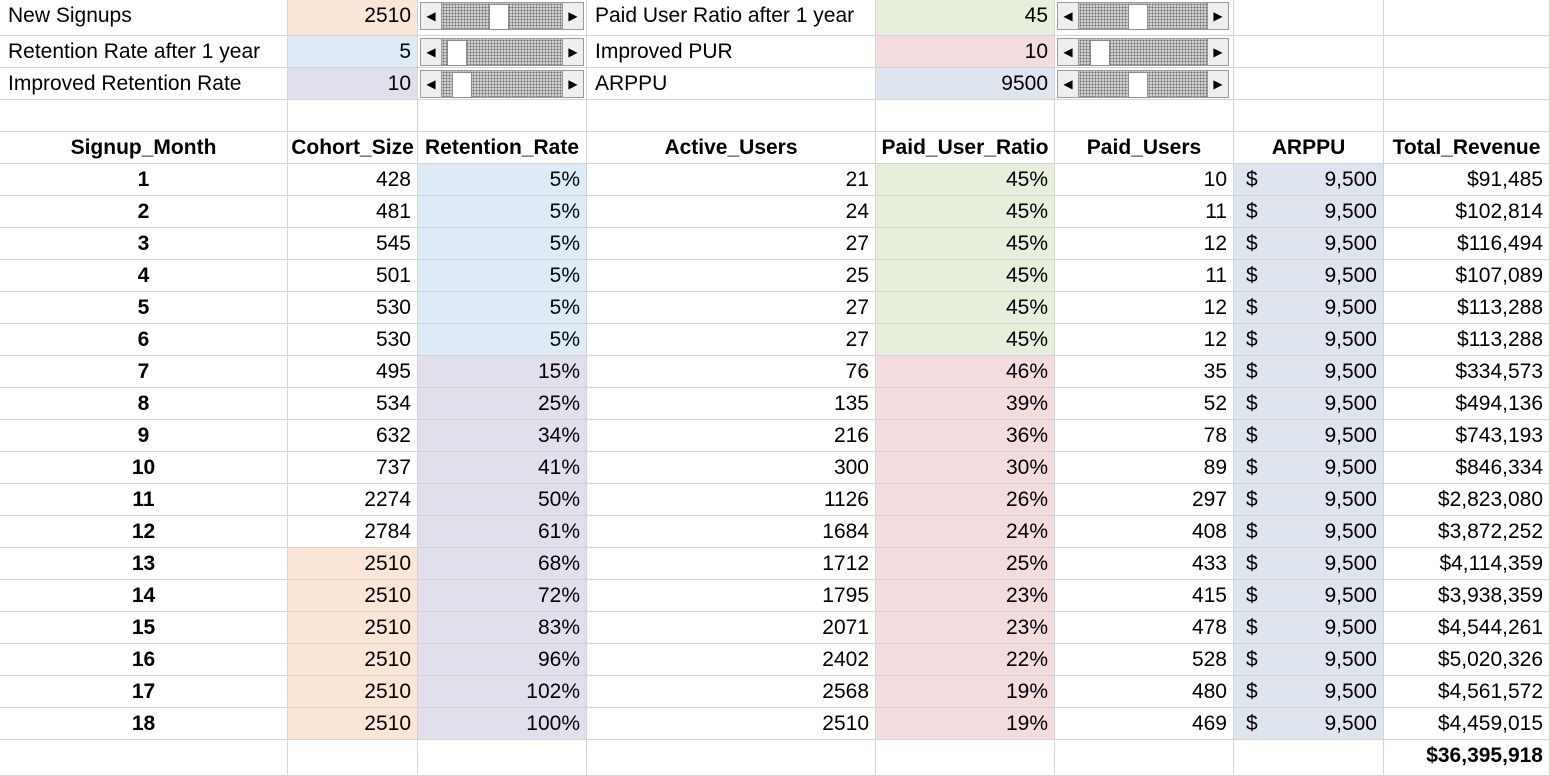 This screenshot has height=776, width=1550. What do you see at coordinates (1467, 660) in the screenshot?
I see `total-revenue-cell: $5,020,326` at bounding box center [1467, 660].